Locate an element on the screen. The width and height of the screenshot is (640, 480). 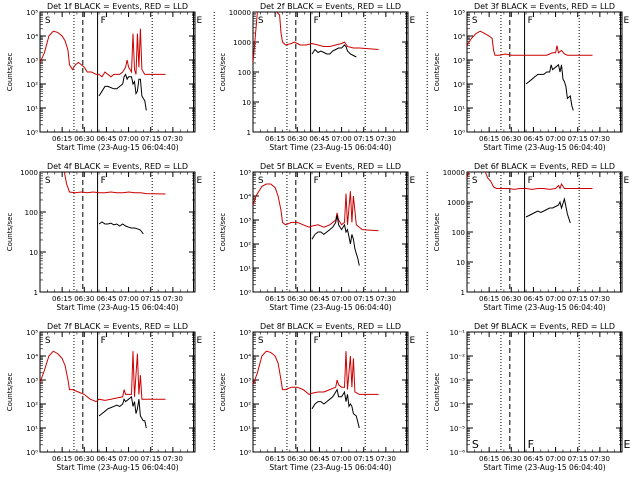
panel-title: Det 8f BLACK = Events, RED = LLD is located at coordinates (330, 326).